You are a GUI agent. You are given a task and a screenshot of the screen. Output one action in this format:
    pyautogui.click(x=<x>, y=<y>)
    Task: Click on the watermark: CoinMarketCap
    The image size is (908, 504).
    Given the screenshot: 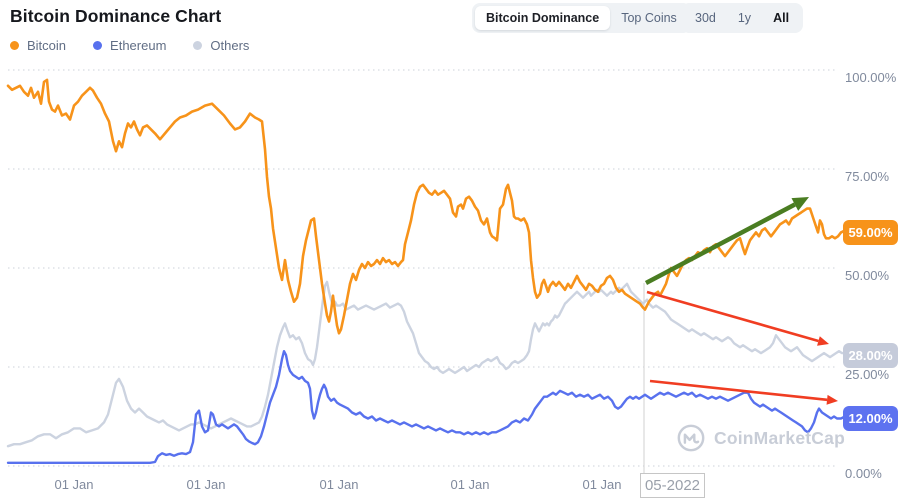 What is the action you would take?
    pyautogui.click(x=760, y=438)
    